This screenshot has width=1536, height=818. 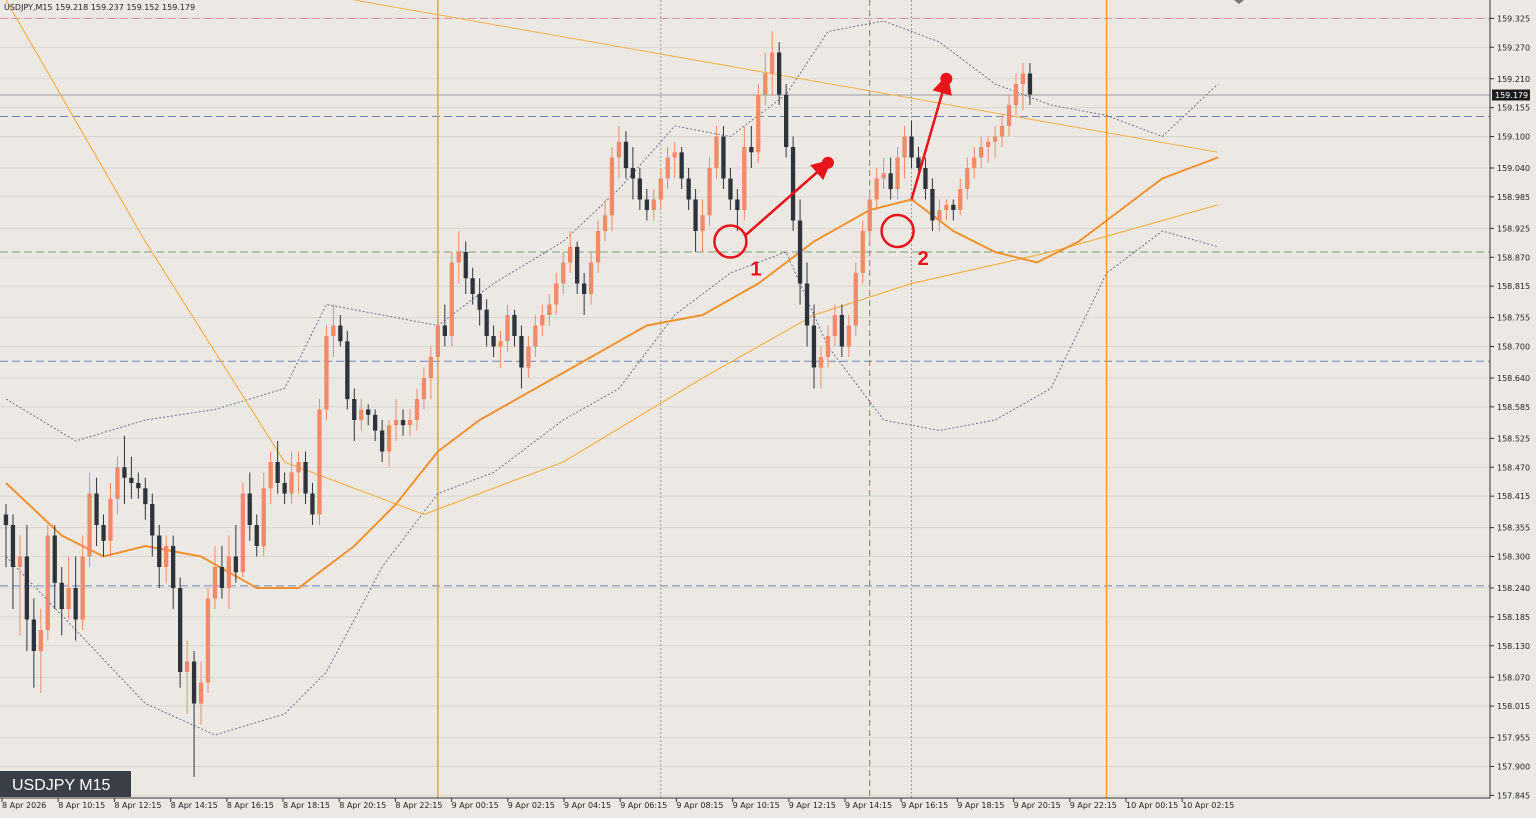 I want to click on price-tick-label: 158.415, so click(x=1513, y=496).